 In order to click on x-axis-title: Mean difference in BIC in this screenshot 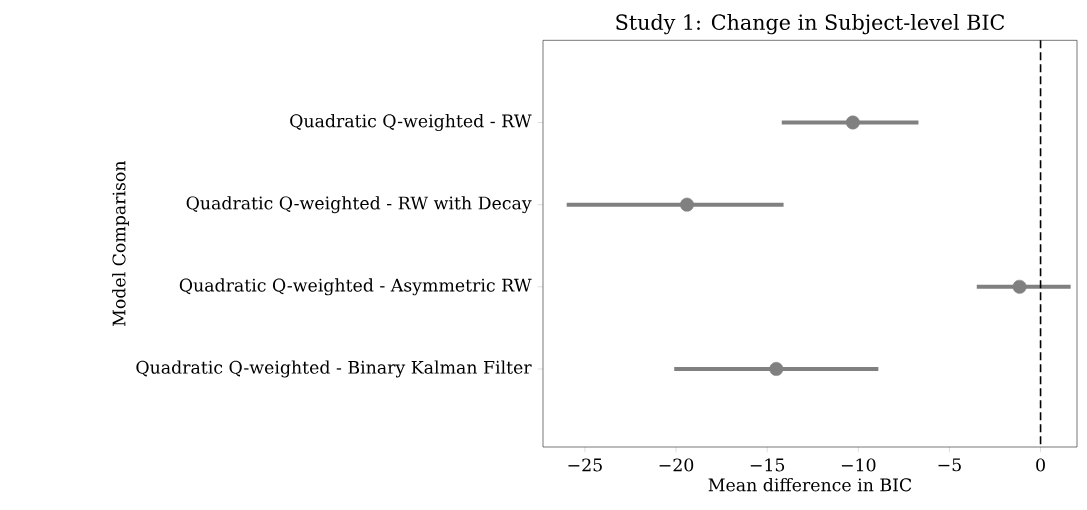, I will do `click(810, 484)`.